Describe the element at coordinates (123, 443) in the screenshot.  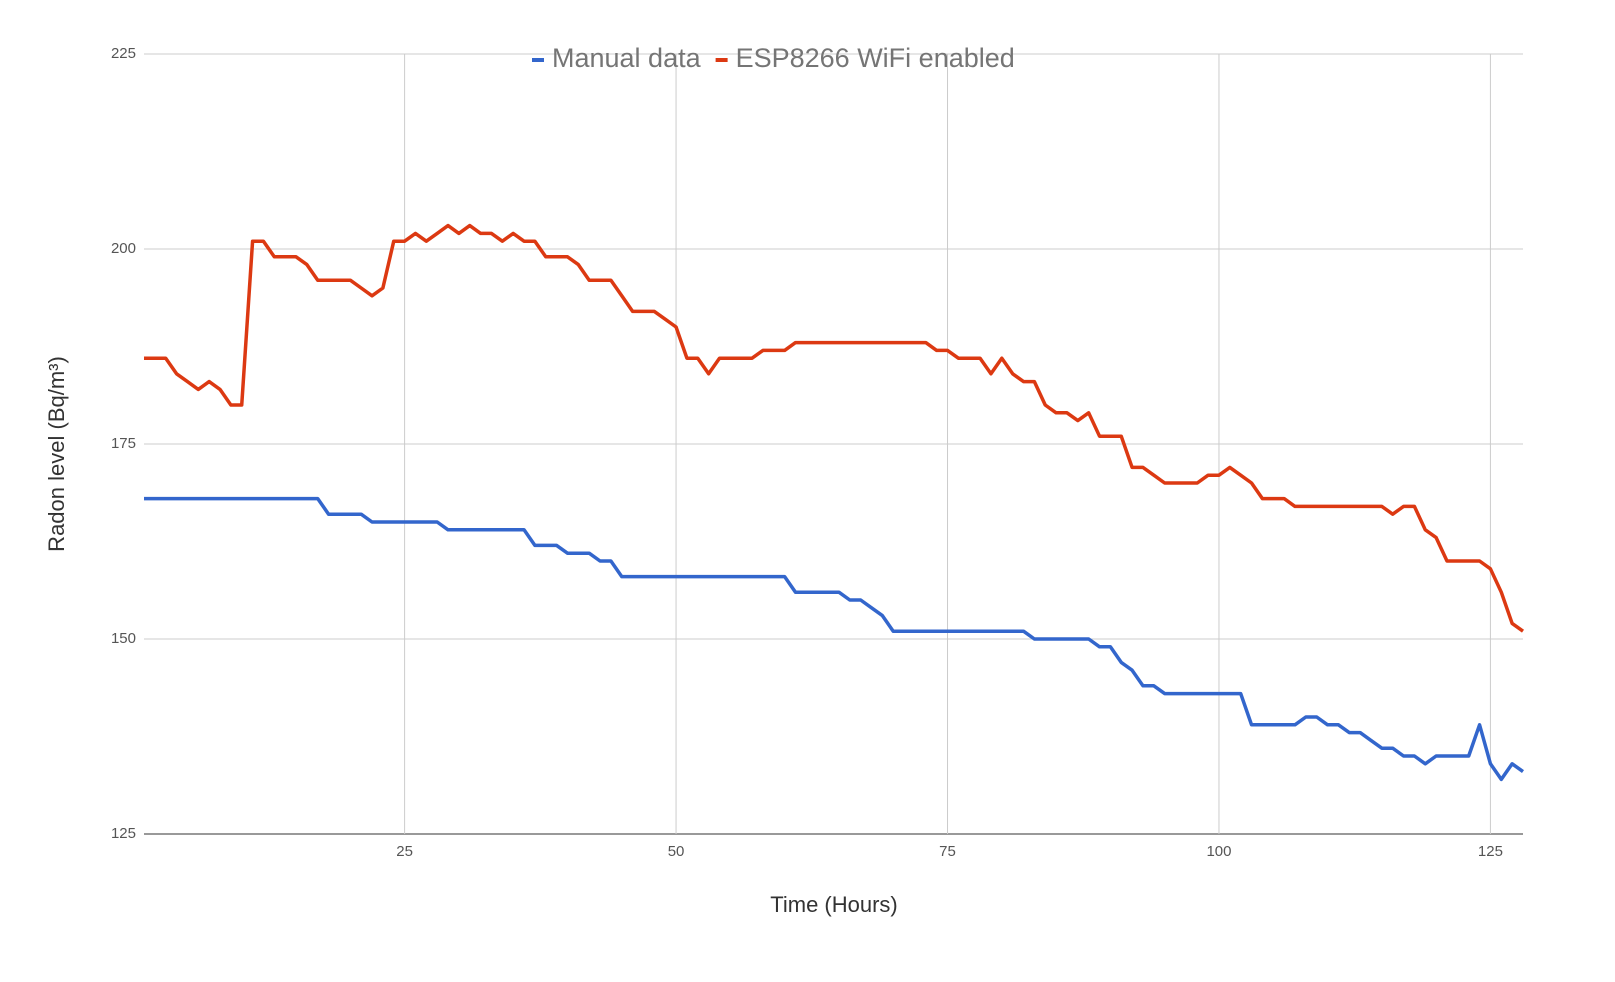
I see `y-tick-label: 175` at that location.